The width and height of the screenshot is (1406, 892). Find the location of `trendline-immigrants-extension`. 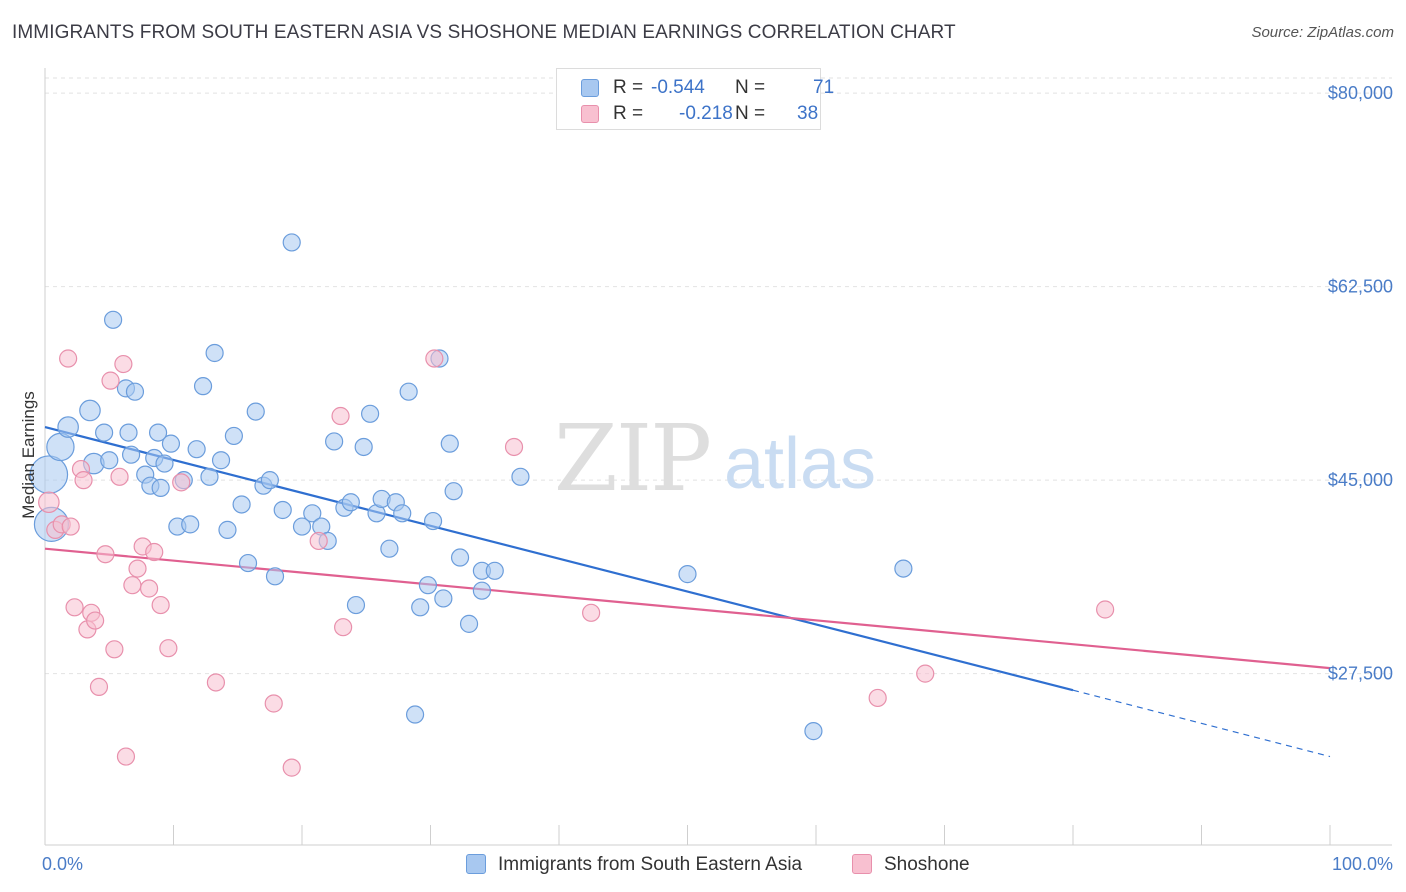

trendline-immigrants-extension is located at coordinates (1201, 723).